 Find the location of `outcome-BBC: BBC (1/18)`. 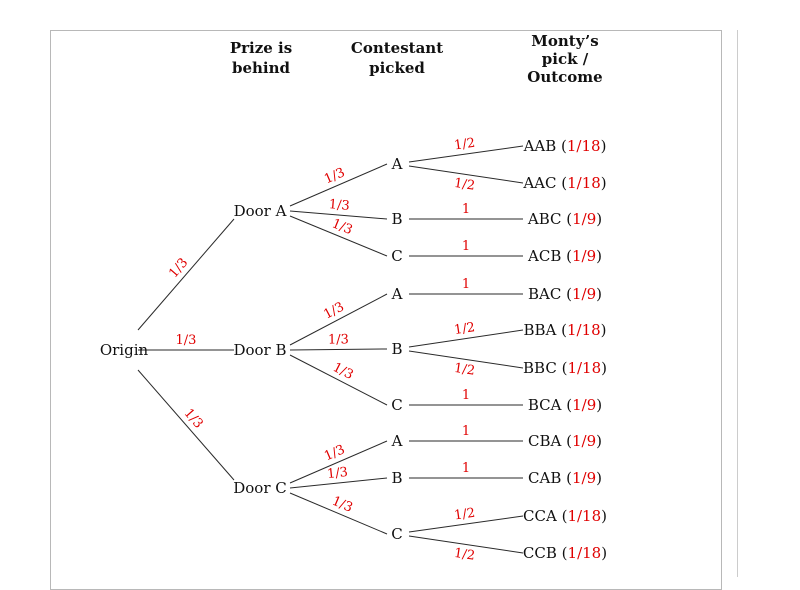

outcome-BBC: BBC (1/18) is located at coordinates (565, 368).